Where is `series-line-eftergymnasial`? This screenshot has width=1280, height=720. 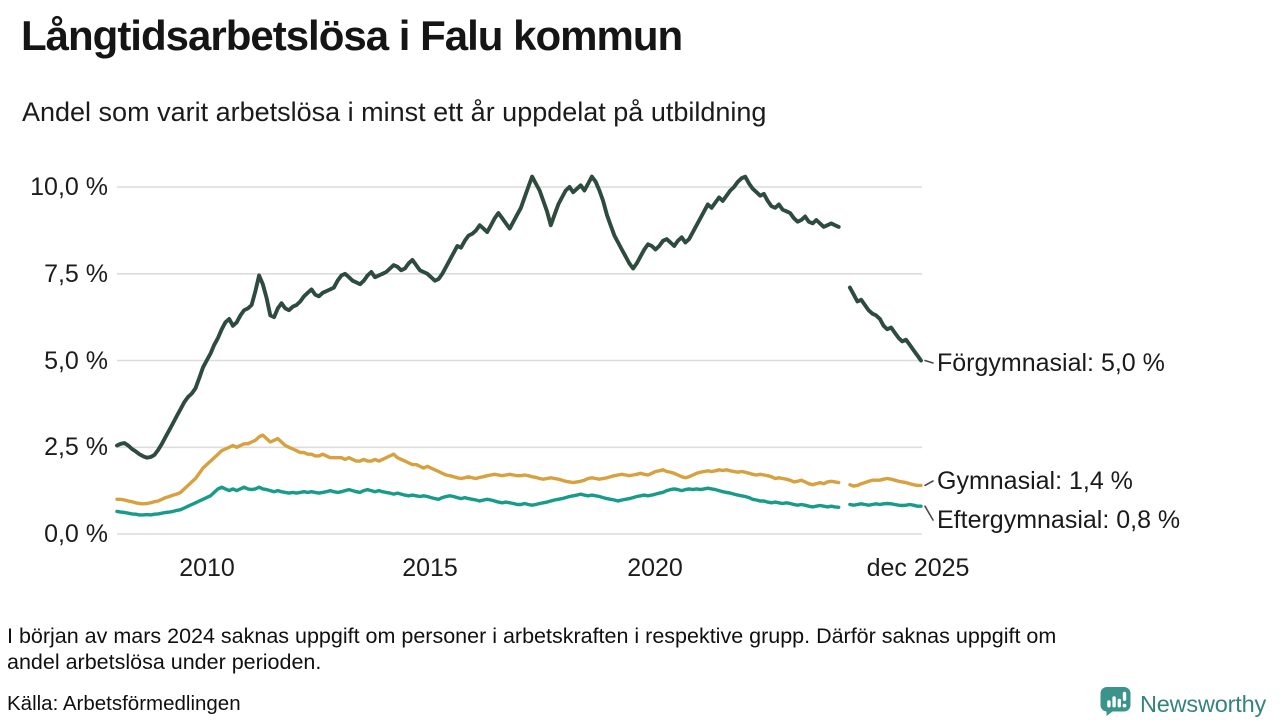 series-line-eftergymnasial is located at coordinates (519, 501).